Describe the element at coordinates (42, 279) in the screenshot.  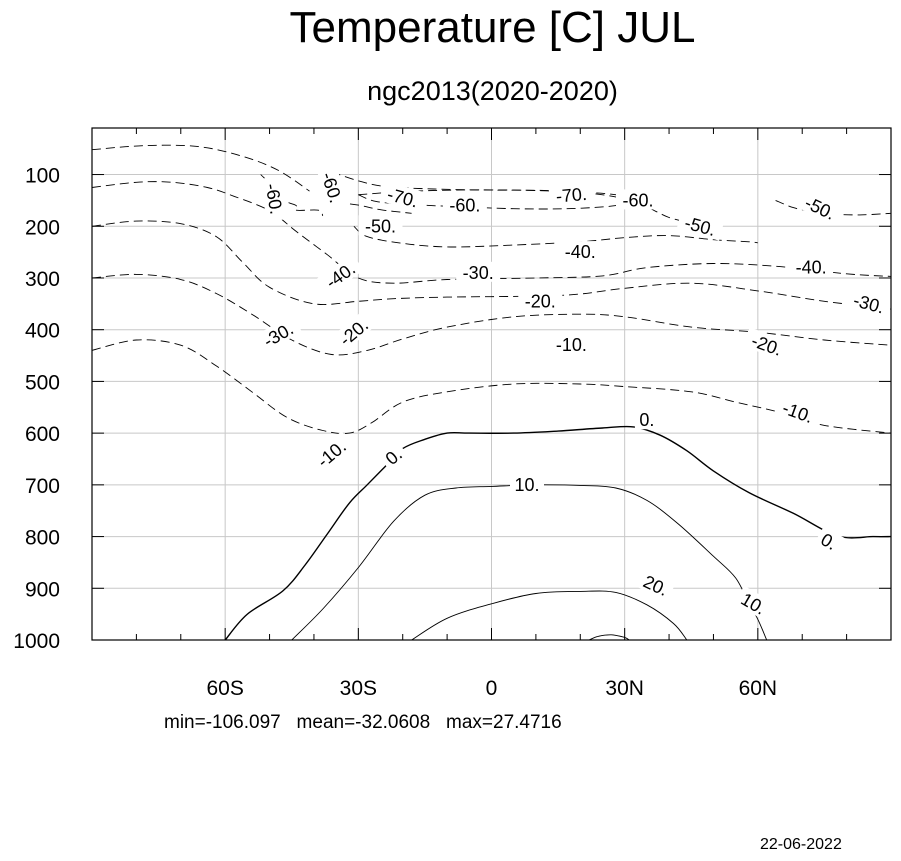
I see `y-tick-label: 300` at that location.